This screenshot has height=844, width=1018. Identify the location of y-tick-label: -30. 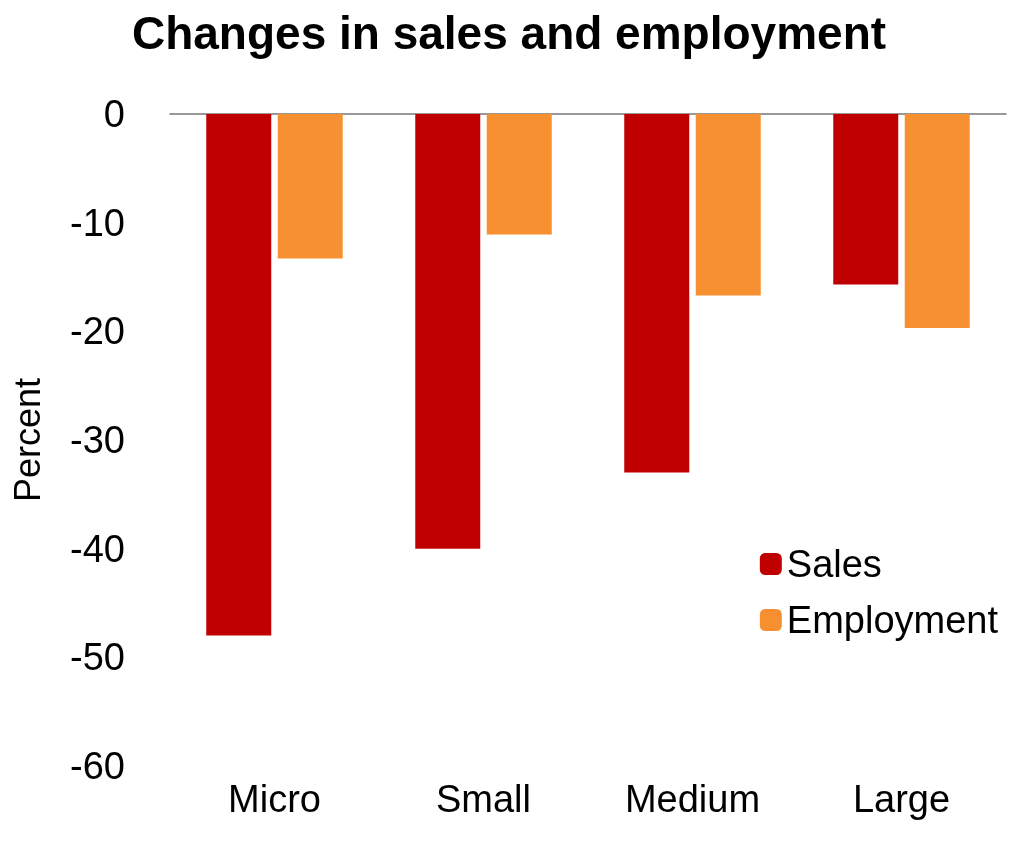
(97, 440).